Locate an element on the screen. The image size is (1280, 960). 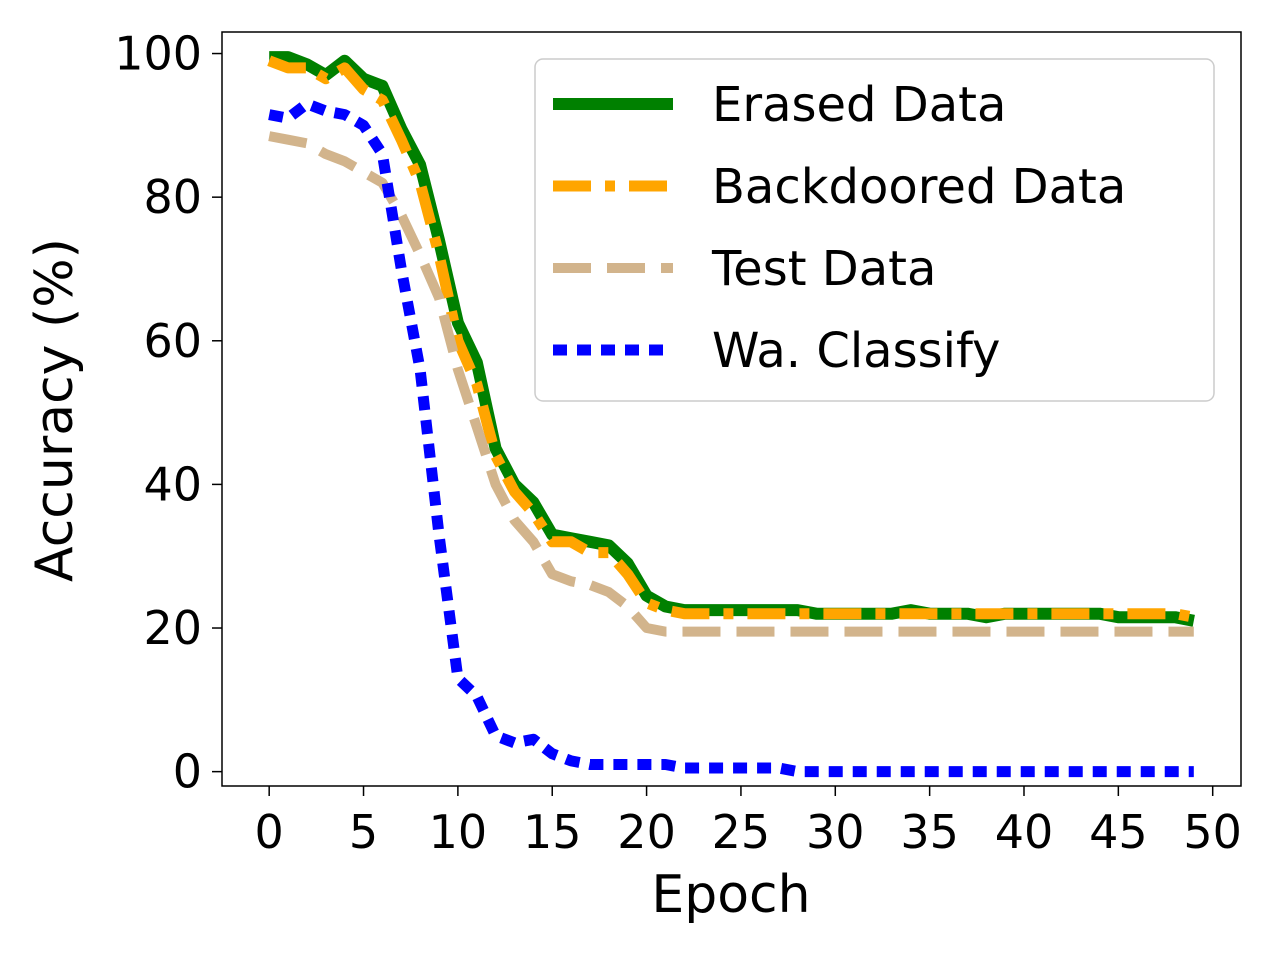
y-tick-label: 20 is located at coordinates (172, 628).